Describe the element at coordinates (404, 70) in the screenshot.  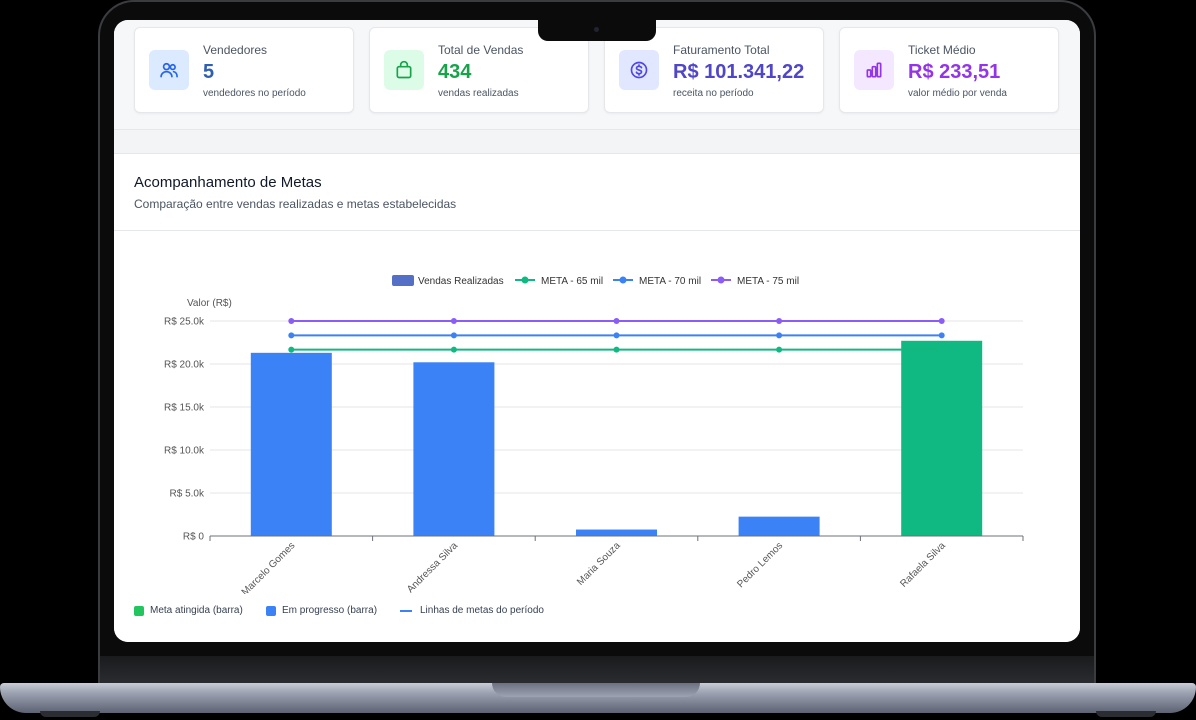
I see `shopping-bag-icon` at that location.